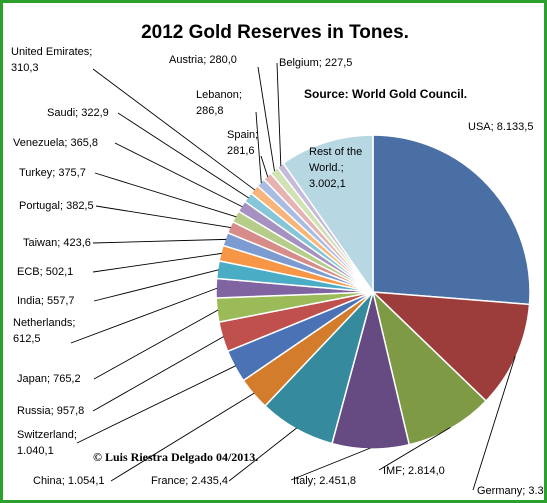 This screenshot has width=547, height=503. Describe the element at coordinates (500, 127) in the screenshot. I see `data-label: USA; 8.133,5` at that location.